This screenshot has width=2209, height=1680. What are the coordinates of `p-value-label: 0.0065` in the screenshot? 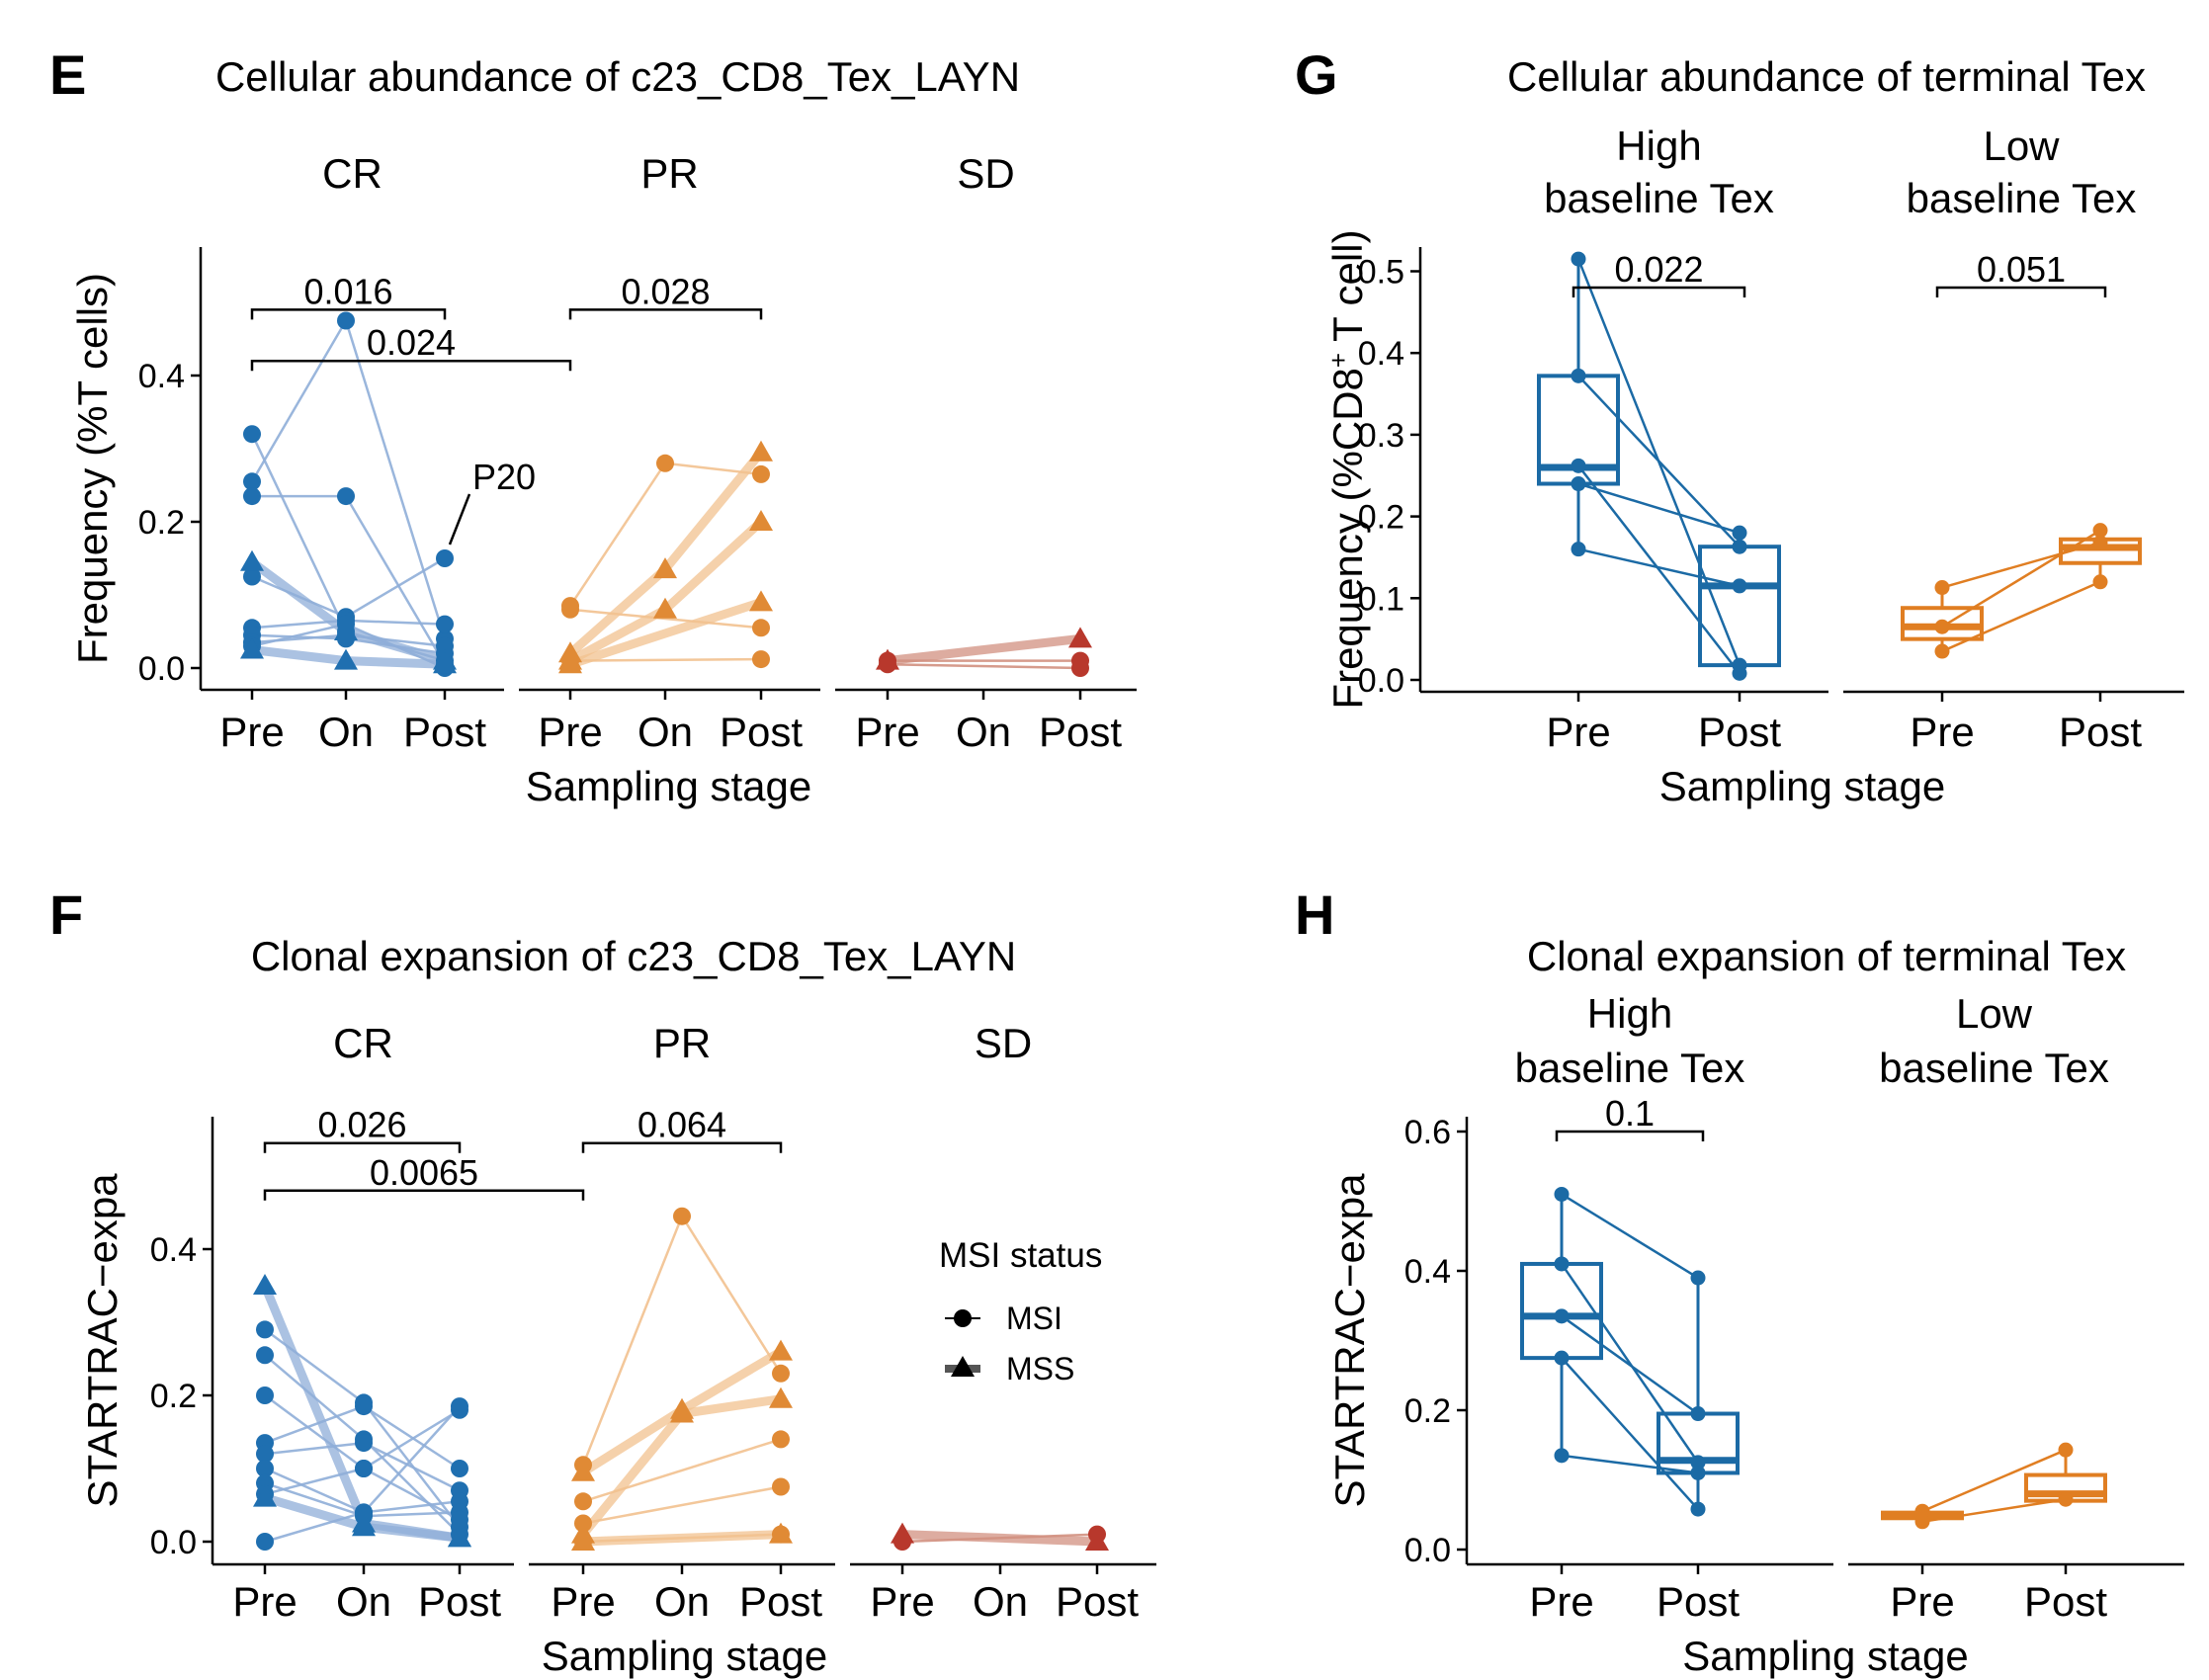 It's located at (424, 1172).